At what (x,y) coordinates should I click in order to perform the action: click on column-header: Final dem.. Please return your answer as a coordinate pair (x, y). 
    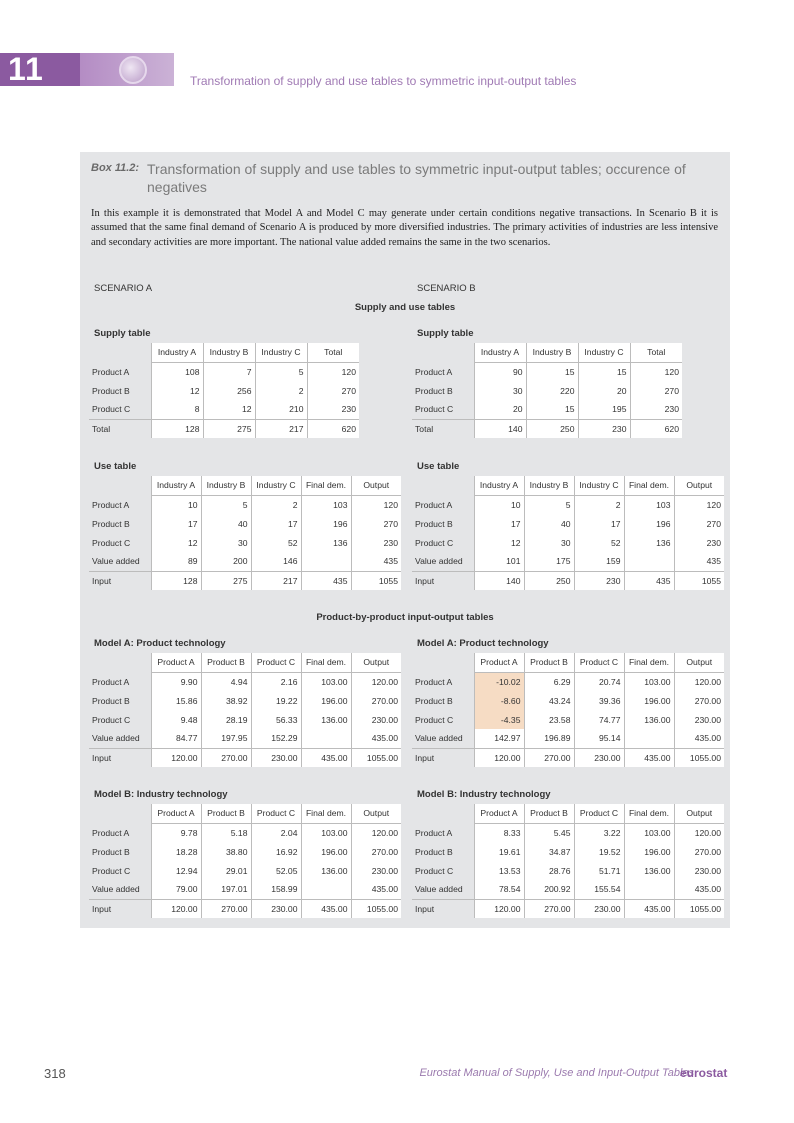
    Looking at the image, I should click on (325, 663).